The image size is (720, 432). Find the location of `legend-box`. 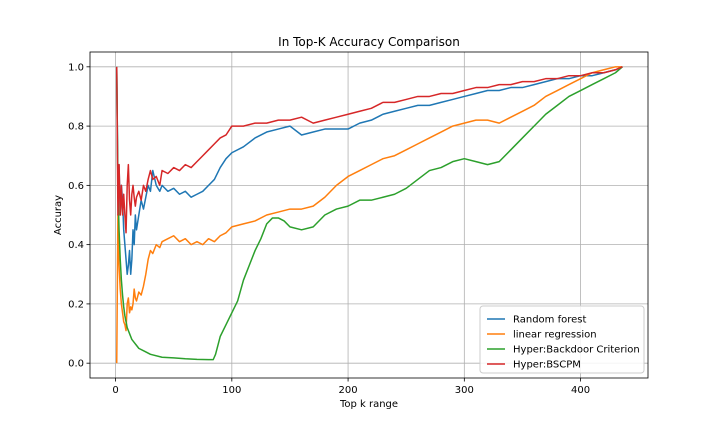

legend-box is located at coordinates (562, 339).